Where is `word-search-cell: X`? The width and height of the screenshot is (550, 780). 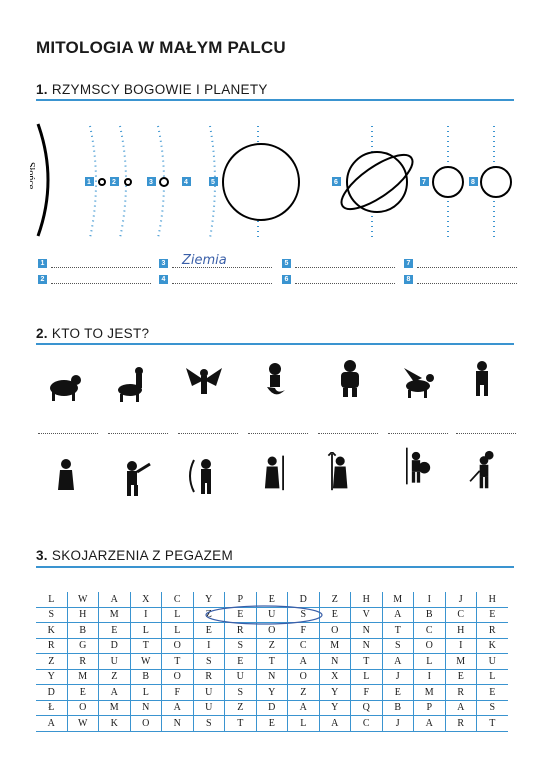 word-search-cell: X is located at coordinates (145, 600).